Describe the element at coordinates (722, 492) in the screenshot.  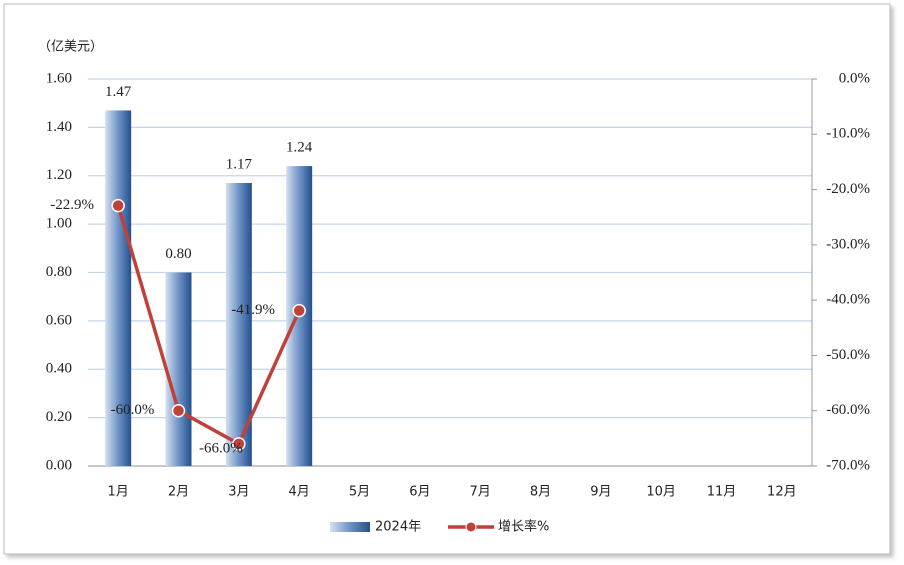
I see `x-tick-label: 11月` at that location.